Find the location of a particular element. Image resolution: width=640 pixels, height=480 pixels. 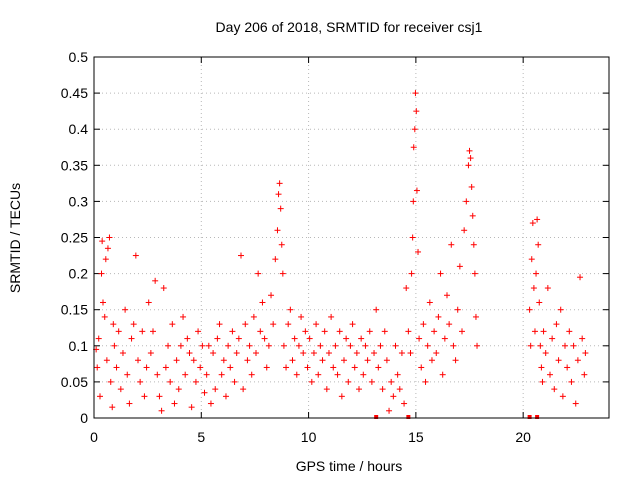

y-tick-label: 0.2 is located at coordinates (79, 274).